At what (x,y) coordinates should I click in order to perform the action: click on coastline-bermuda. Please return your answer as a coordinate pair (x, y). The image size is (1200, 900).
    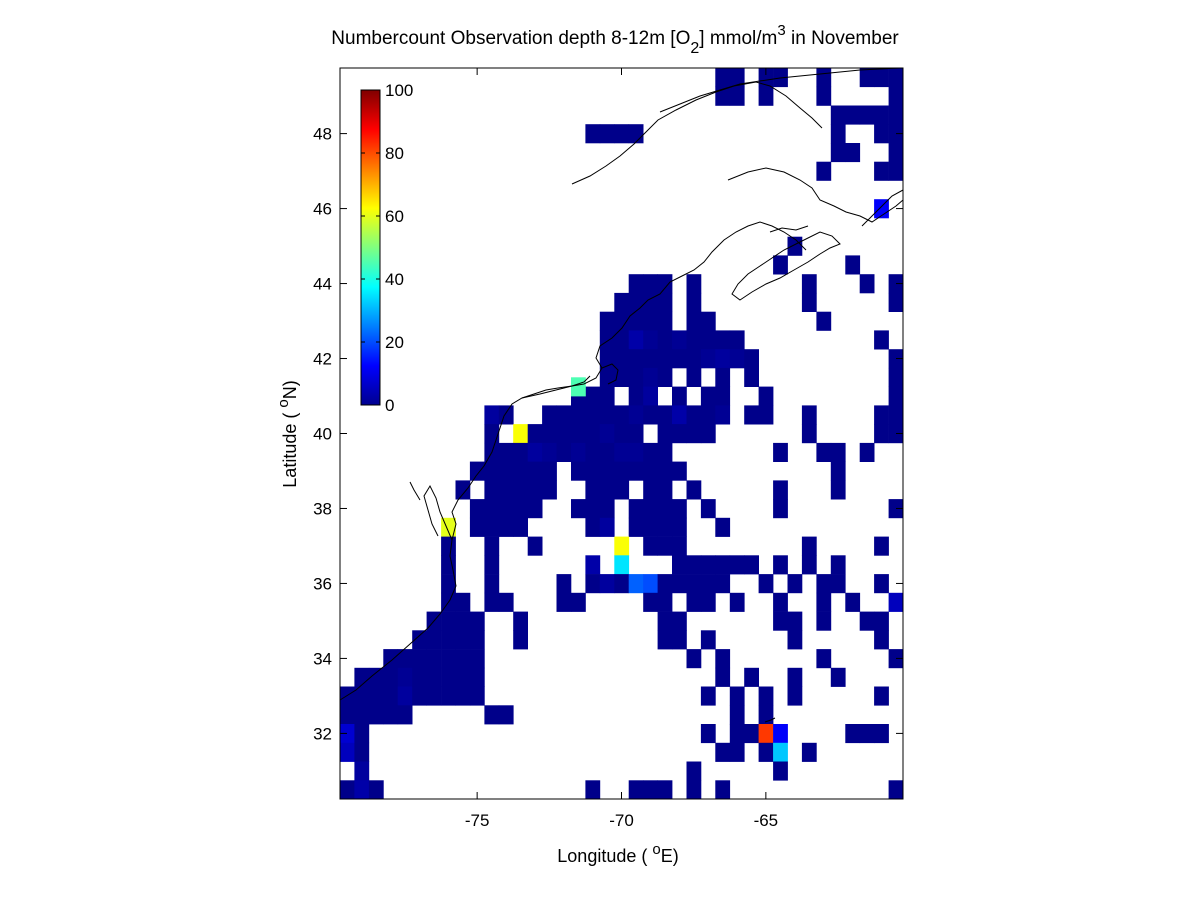
    Looking at the image, I should click on (770, 720).